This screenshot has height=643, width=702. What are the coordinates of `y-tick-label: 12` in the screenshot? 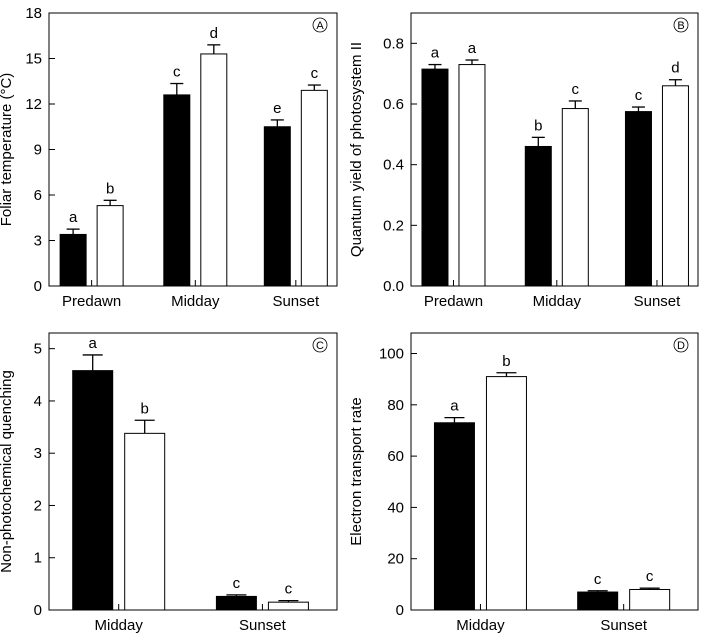 It's located at (33, 104).